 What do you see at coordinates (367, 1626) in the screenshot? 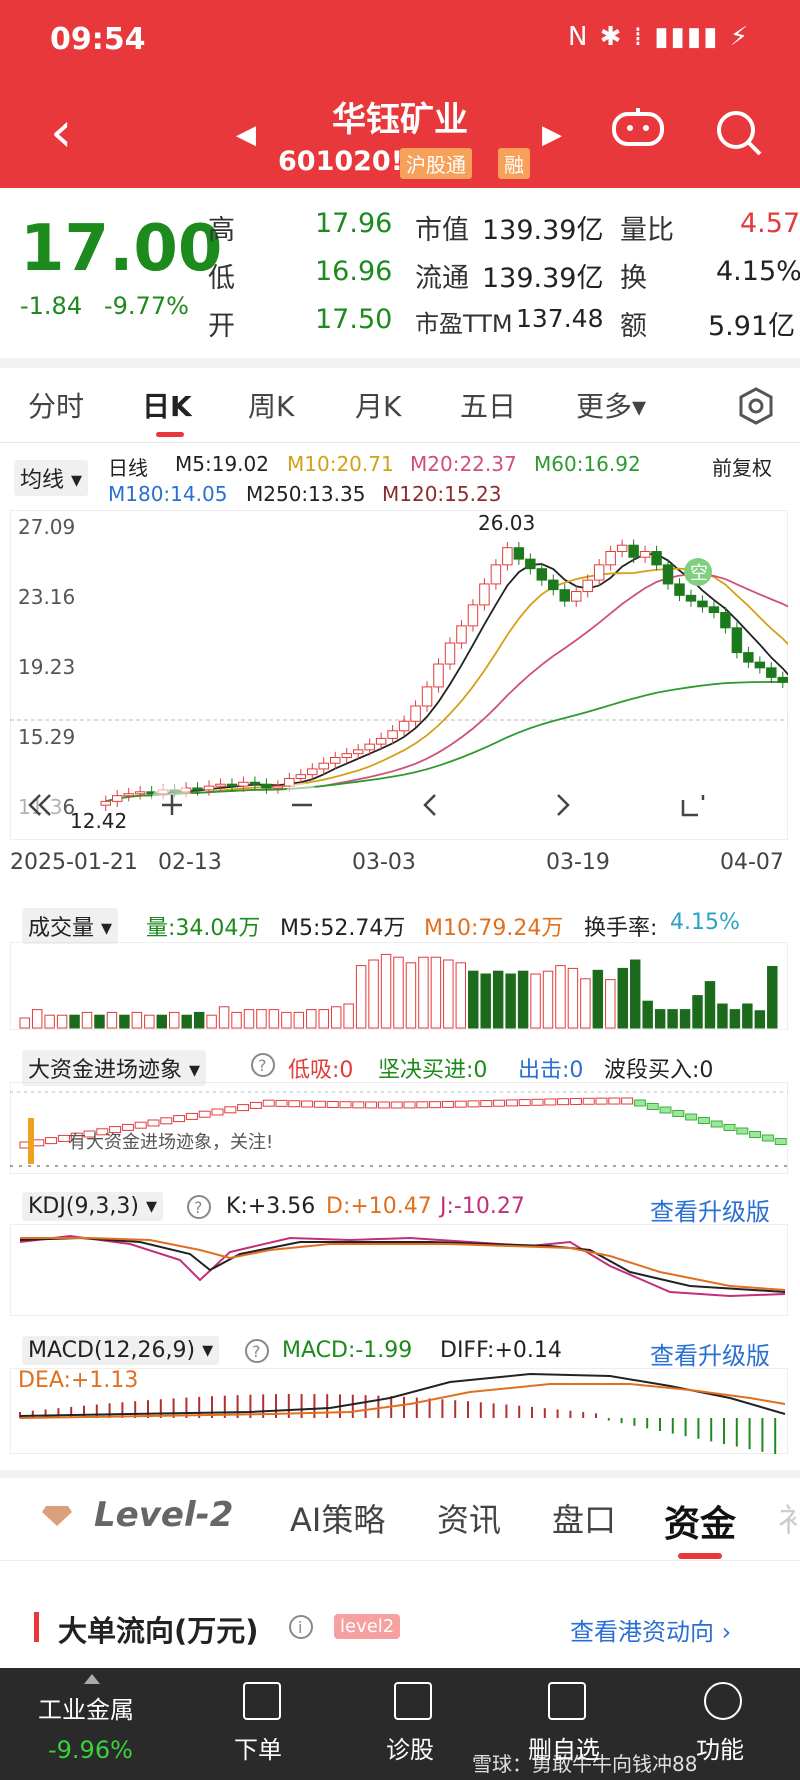
I see `level2-badge: level2` at bounding box center [367, 1626].